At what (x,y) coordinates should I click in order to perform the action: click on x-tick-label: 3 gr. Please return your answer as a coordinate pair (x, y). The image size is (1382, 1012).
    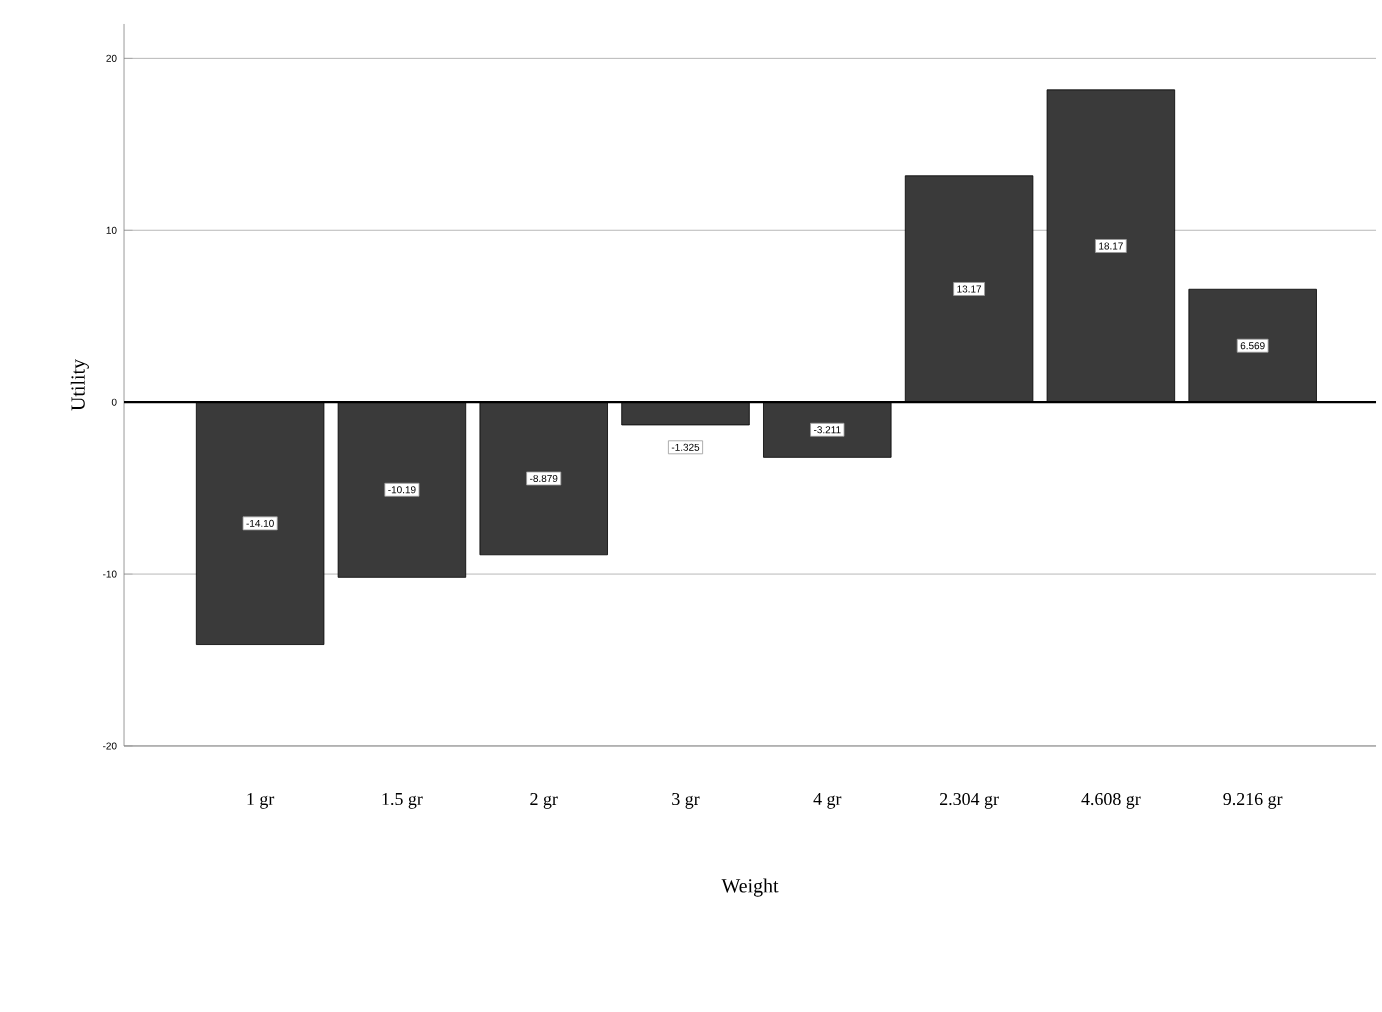
    Looking at the image, I should click on (686, 801).